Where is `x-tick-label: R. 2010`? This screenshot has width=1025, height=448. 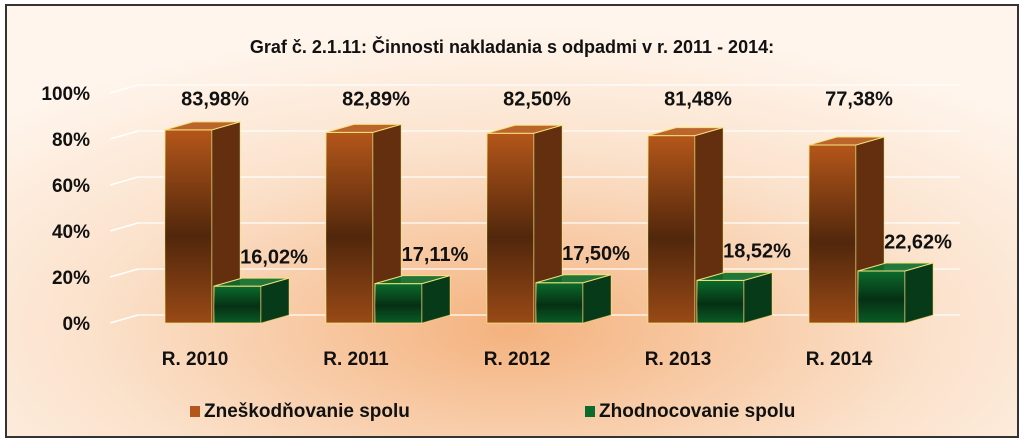 x-tick-label: R. 2010 is located at coordinates (195, 359).